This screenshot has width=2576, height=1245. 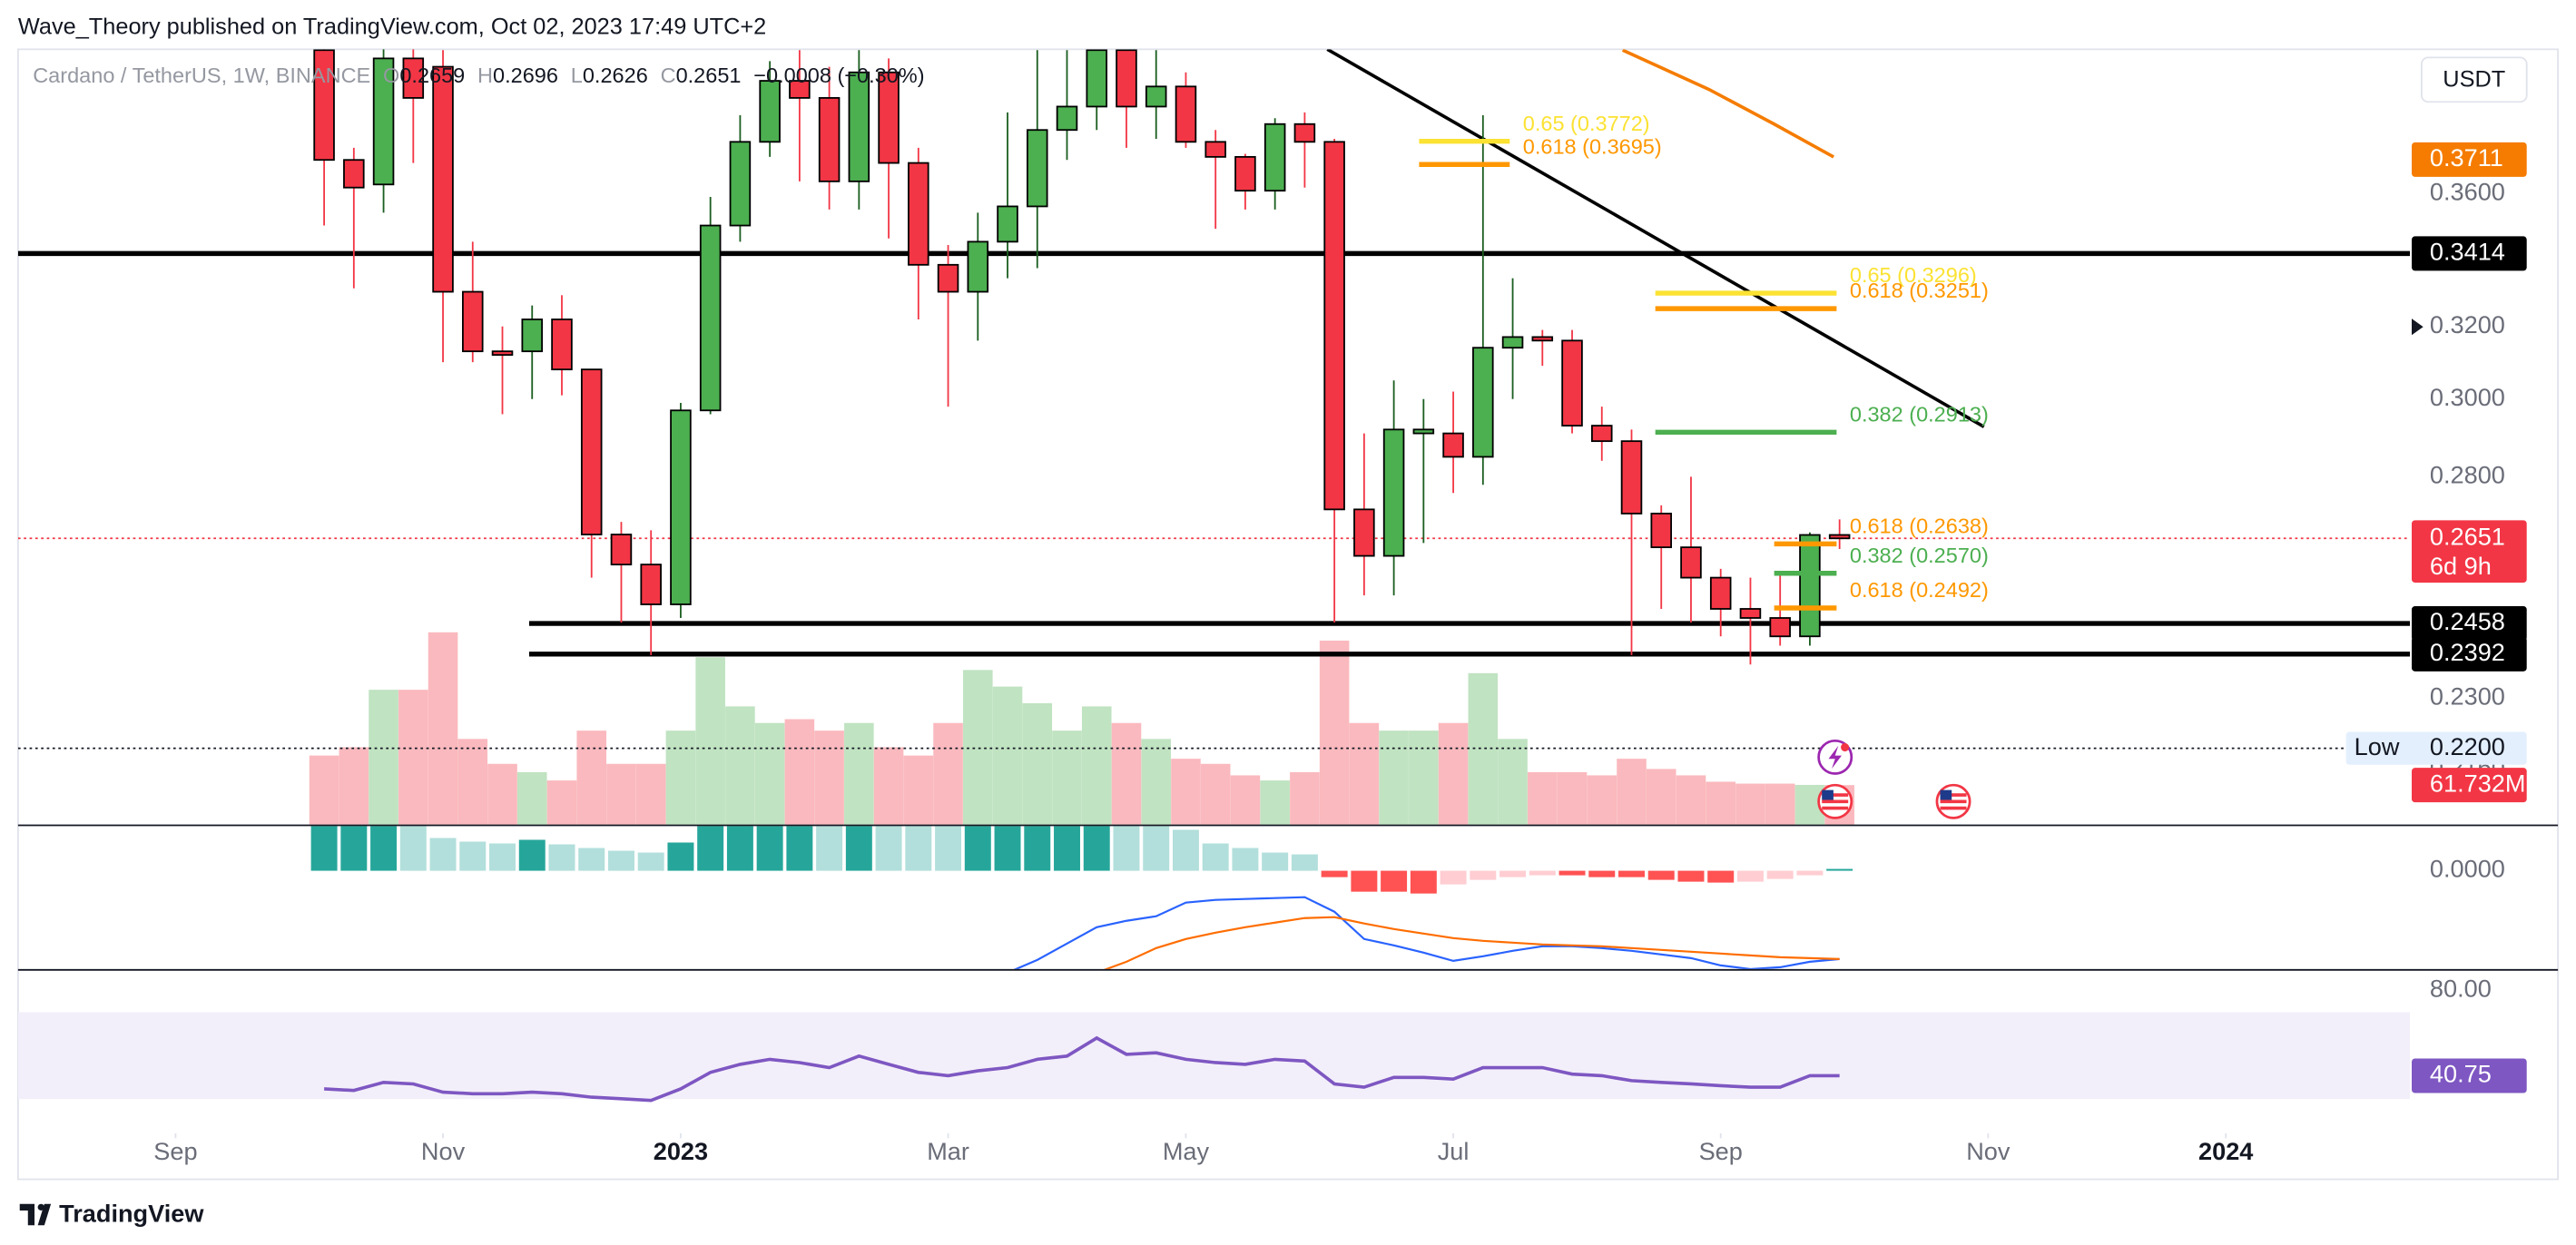 What do you see at coordinates (1845, 747) in the screenshot?
I see `event-dot` at bounding box center [1845, 747].